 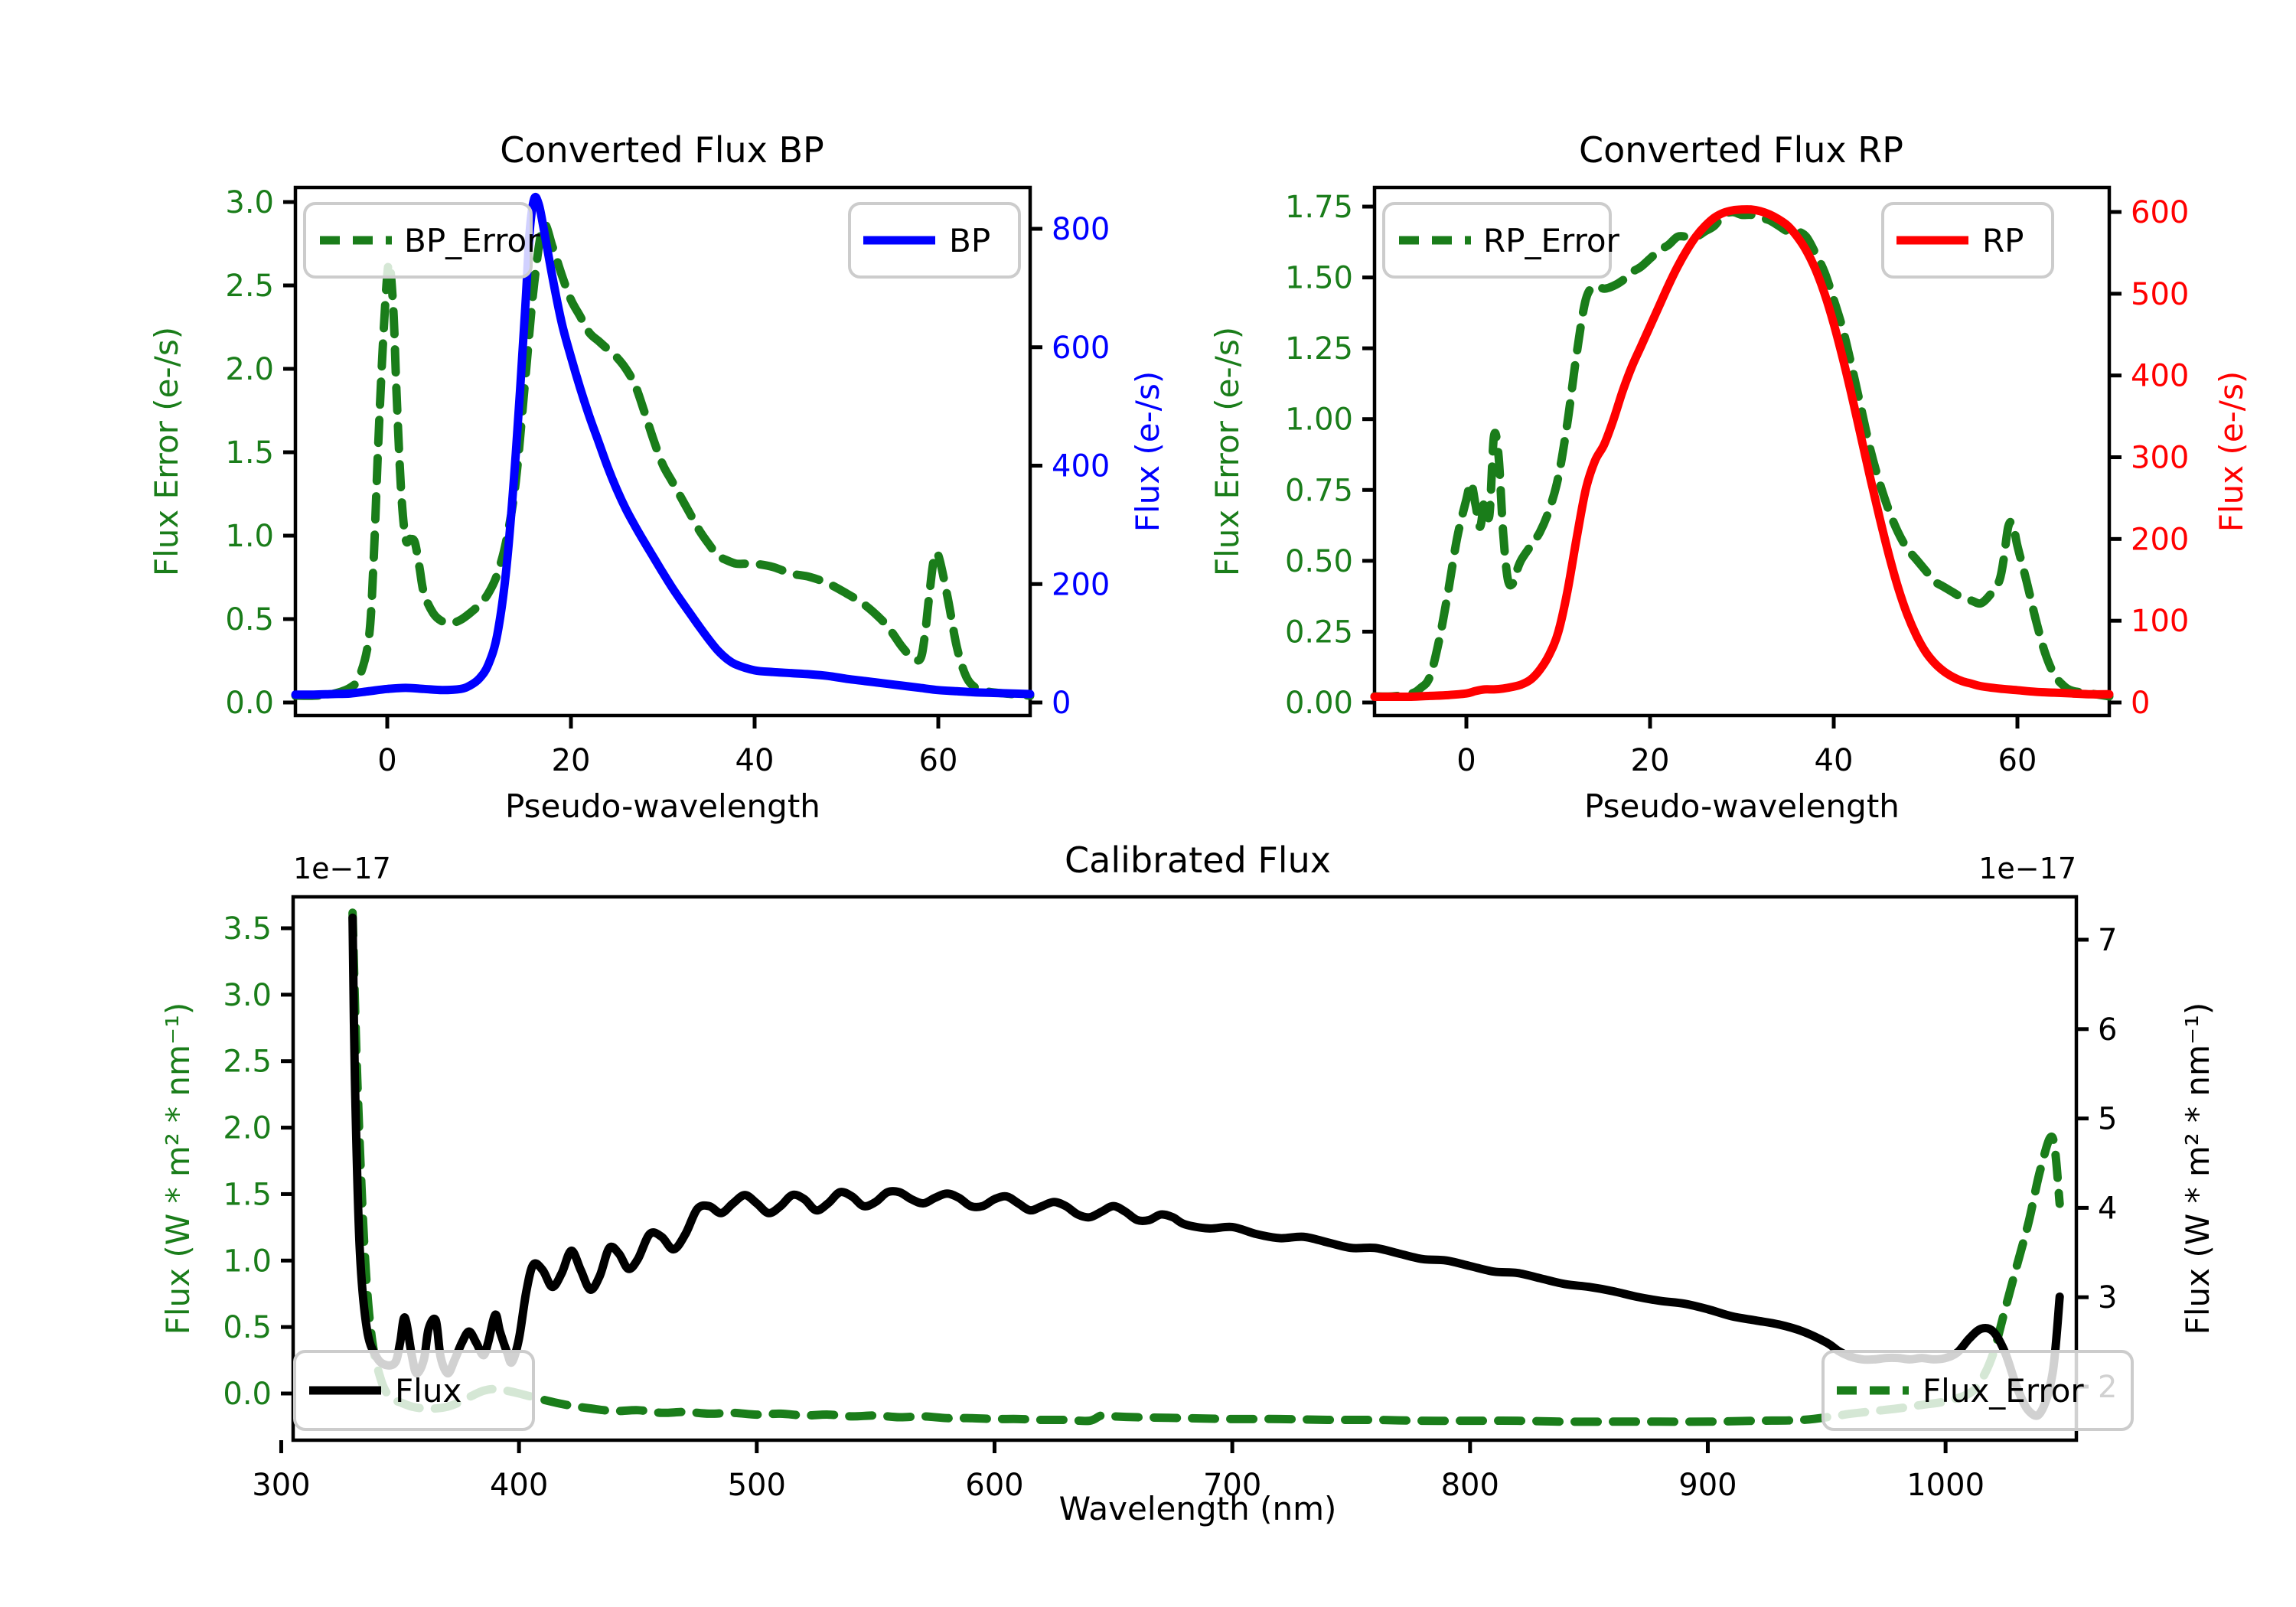 I want to click on bp-legend-error: BP_Error, so click(x=421, y=240).